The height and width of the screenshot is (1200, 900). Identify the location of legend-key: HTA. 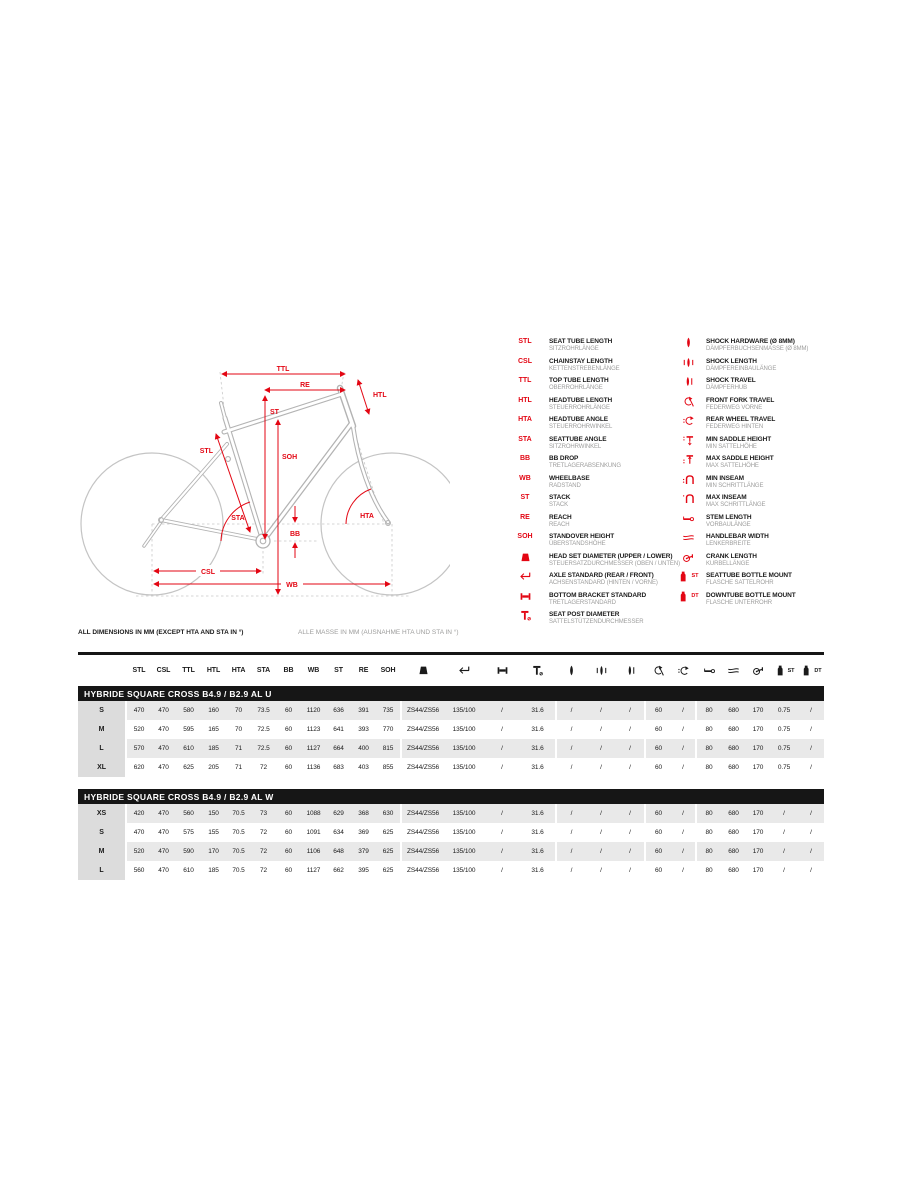
(525, 420).